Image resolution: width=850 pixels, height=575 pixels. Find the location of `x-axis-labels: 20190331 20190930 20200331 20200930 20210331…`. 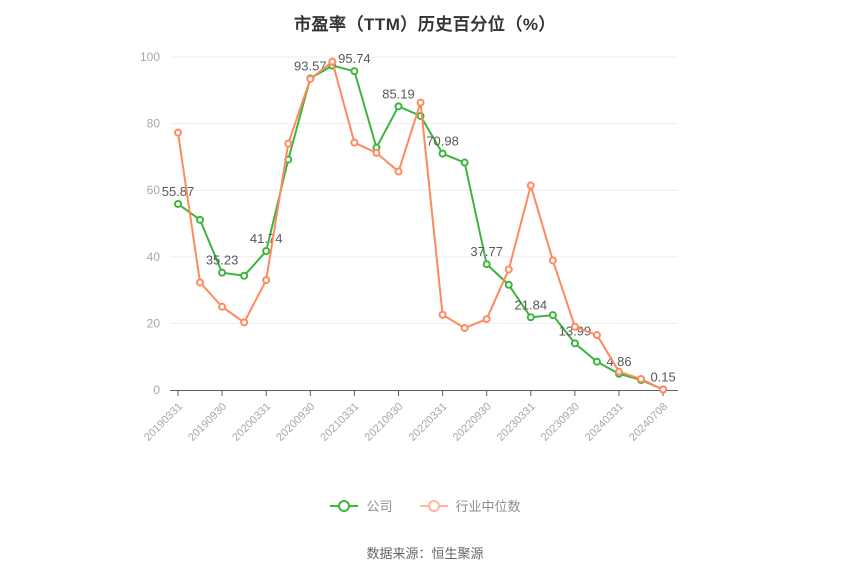

x-axis-labels: 20190331 20190930 20200331 20200930 20210331… is located at coordinates (406, 422).